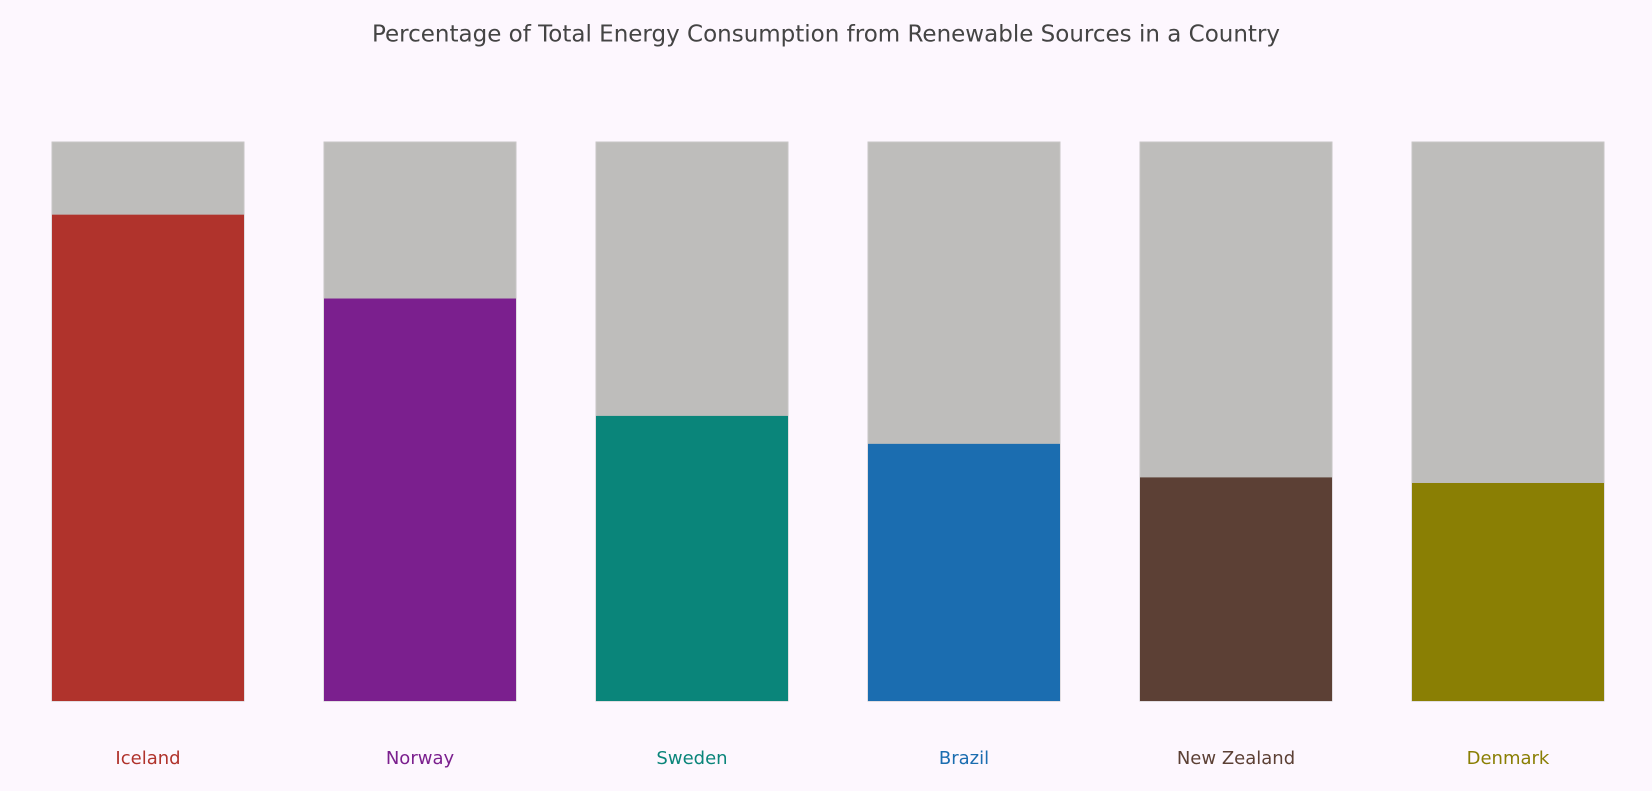 This screenshot has height=791, width=1652. I want to click on x-tick-label: Norway, so click(420, 758).